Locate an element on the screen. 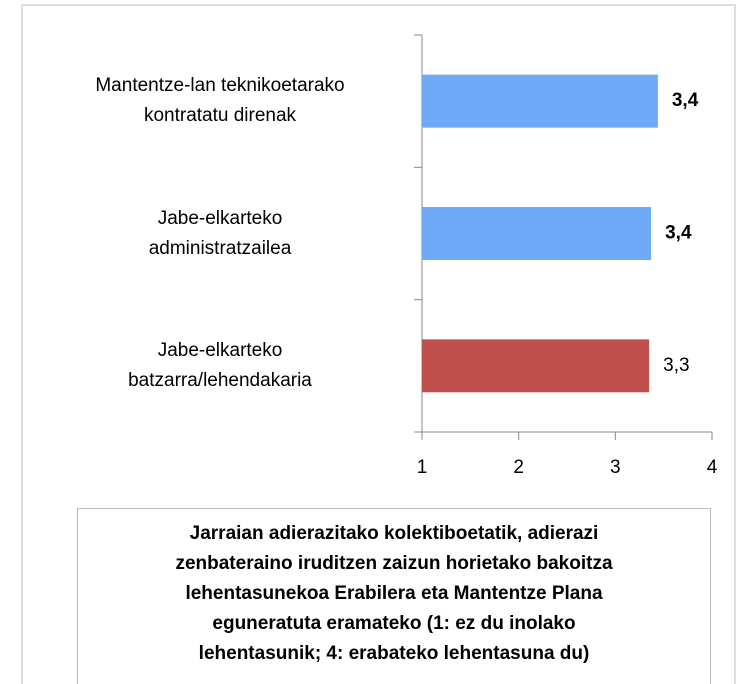 The width and height of the screenshot is (746, 684). category-label: Jabe-elkarteko administratzailea is located at coordinates (220, 233).